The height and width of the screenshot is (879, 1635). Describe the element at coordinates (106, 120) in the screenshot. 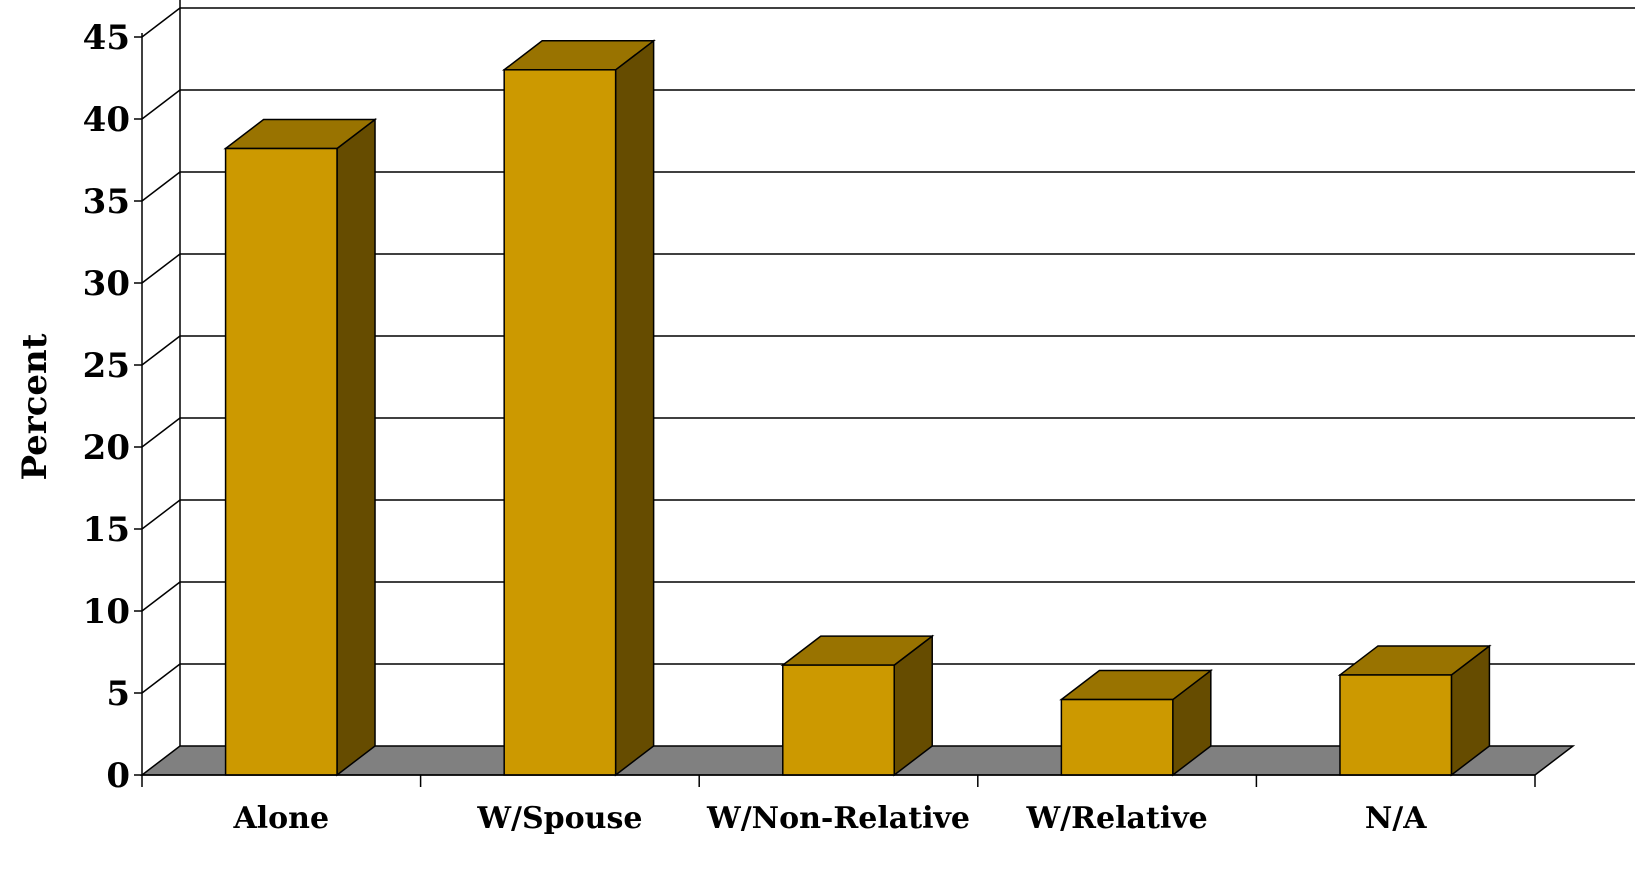

I see `y-tick-label: 40` at that location.